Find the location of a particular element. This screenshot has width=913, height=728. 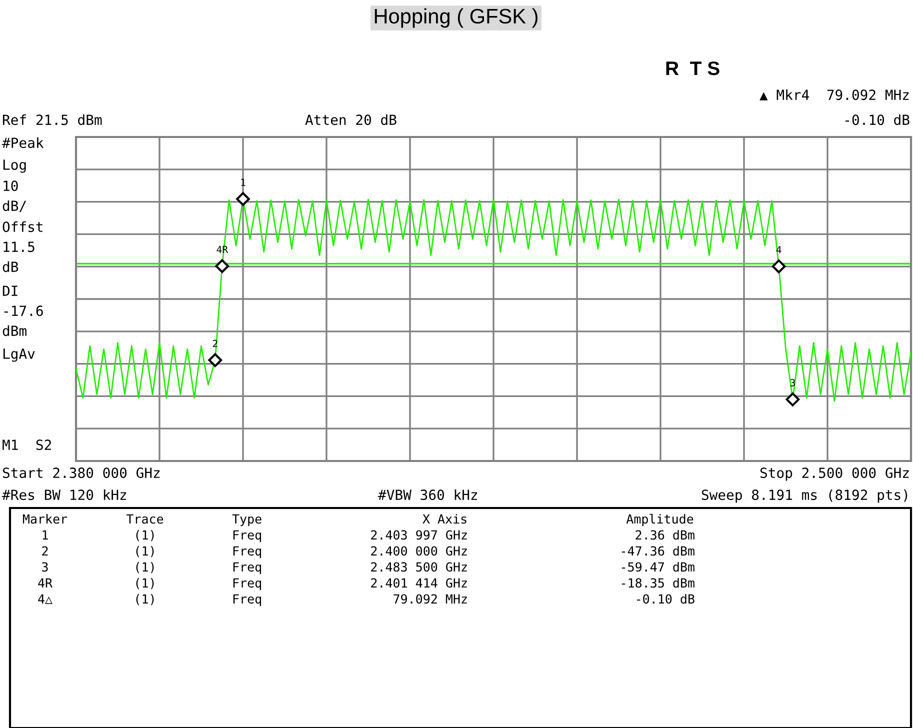

text: -18.35 dBm is located at coordinates (658, 583).